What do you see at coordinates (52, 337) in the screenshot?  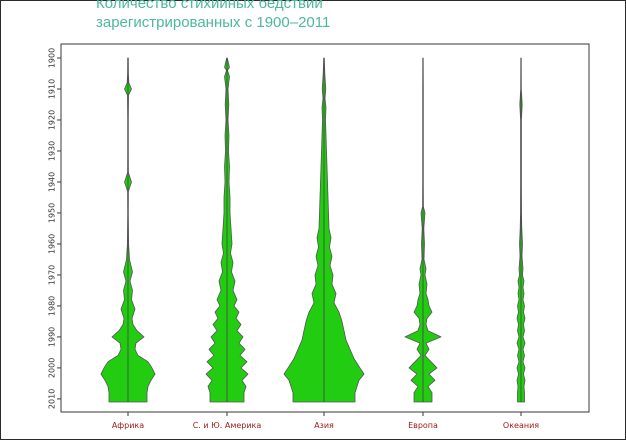 I see `y-tick-label: 1990` at bounding box center [52, 337].